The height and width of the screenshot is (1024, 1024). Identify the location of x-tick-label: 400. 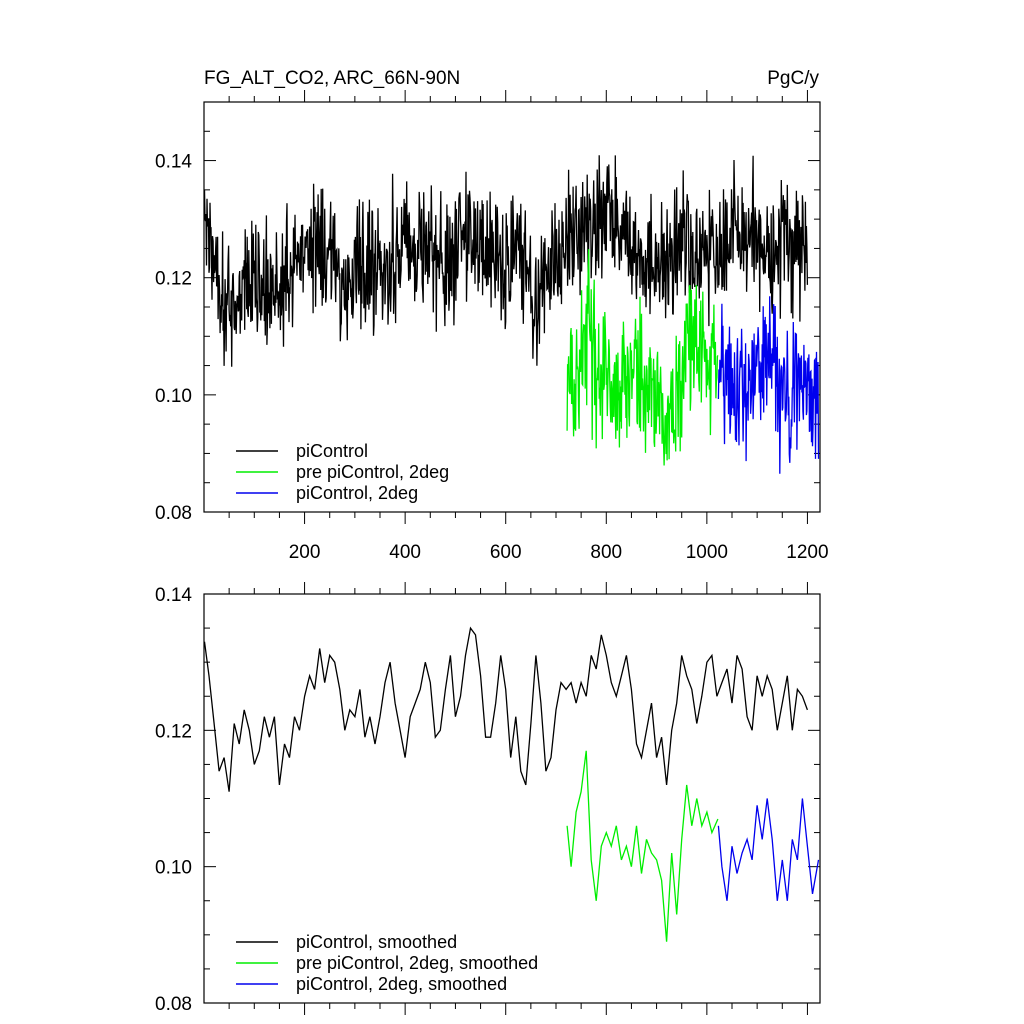
(405, 552).